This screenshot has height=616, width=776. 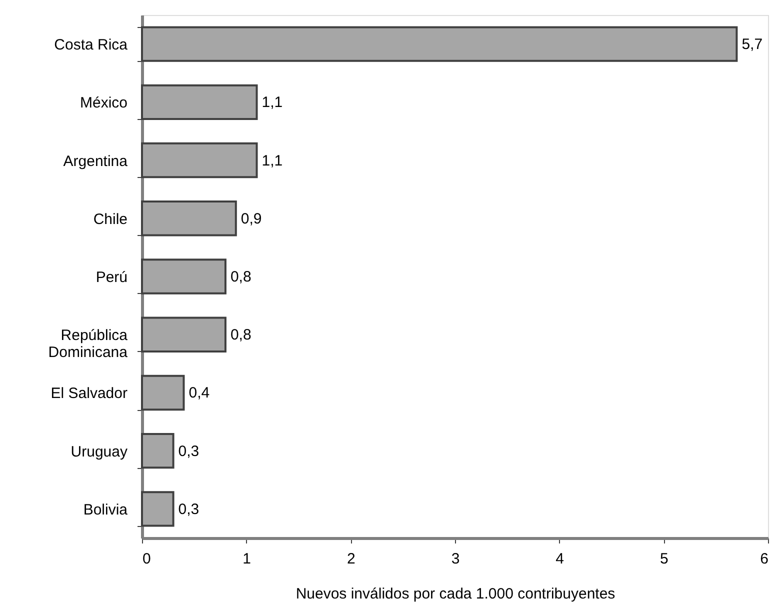 What do you see at coordinates (752, 45) in the screenshot?
I see `data-label: 5,7` at bounding box center [752, 45].